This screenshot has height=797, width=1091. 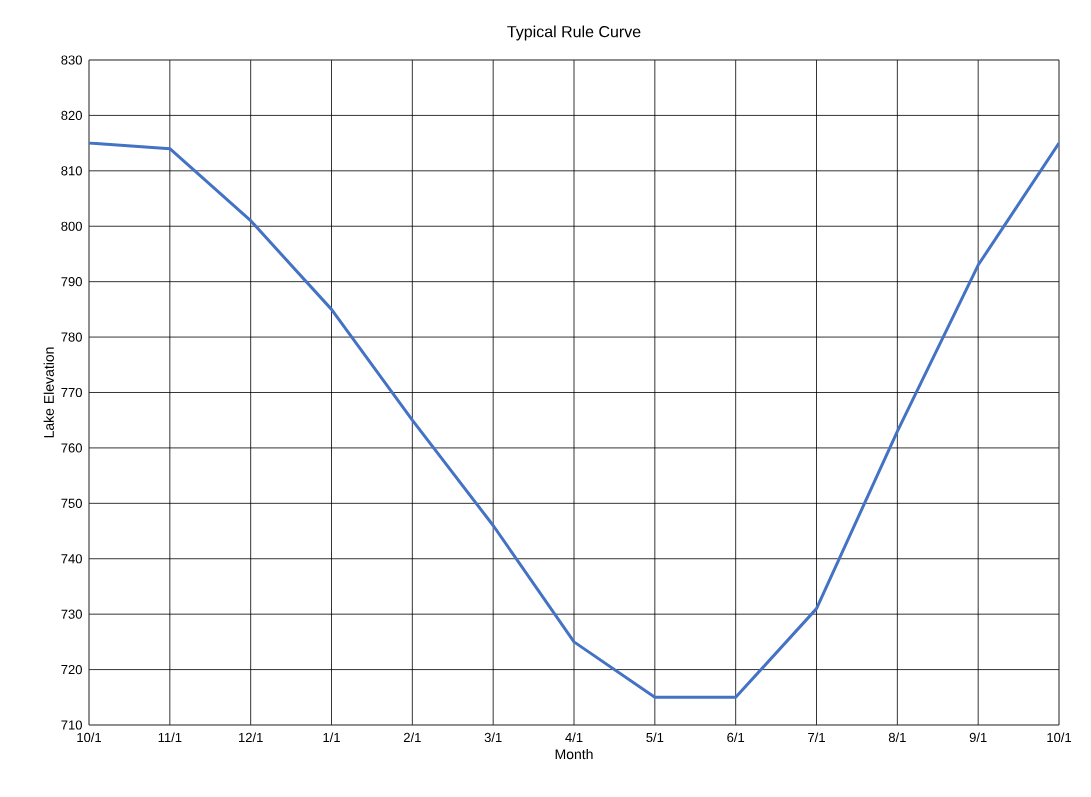 What do you see at coordinates (412, 737) in the screenshot?
I see `x-tick-label: 2/1` at bounding box center [412, 737].